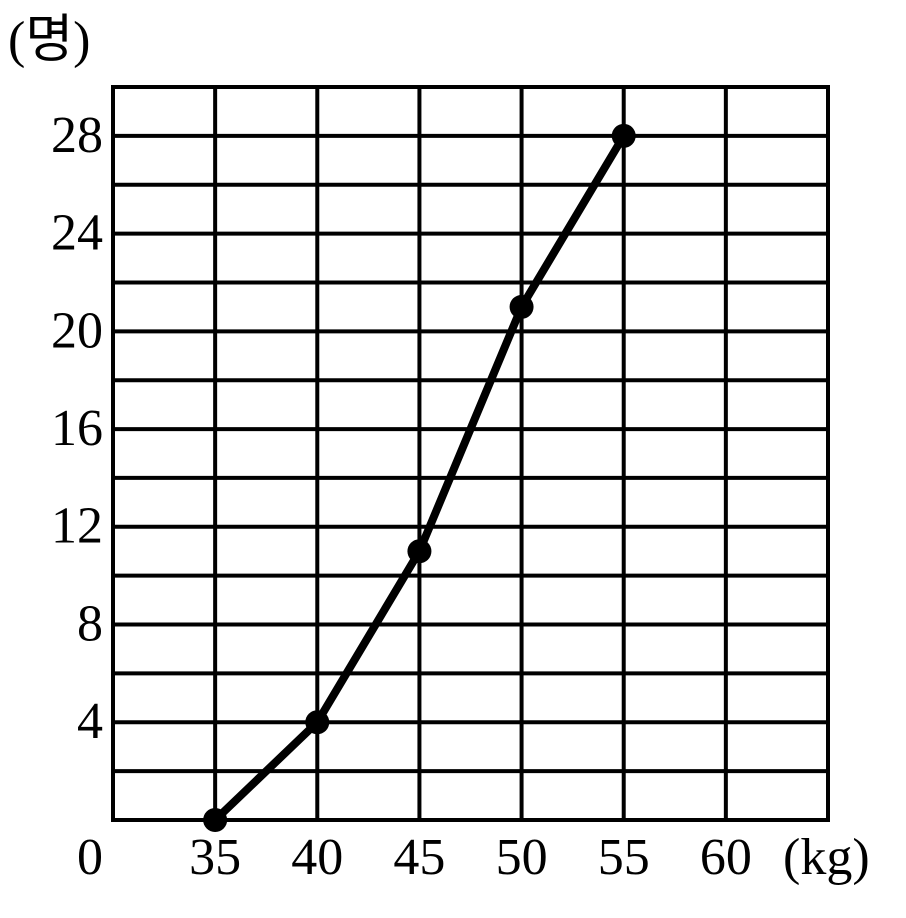 This screenshot has height=918, width=906. Describe the element at coordinates (826, 857) in the screenshot. I see `x-axis-label: (kg)` at that location.